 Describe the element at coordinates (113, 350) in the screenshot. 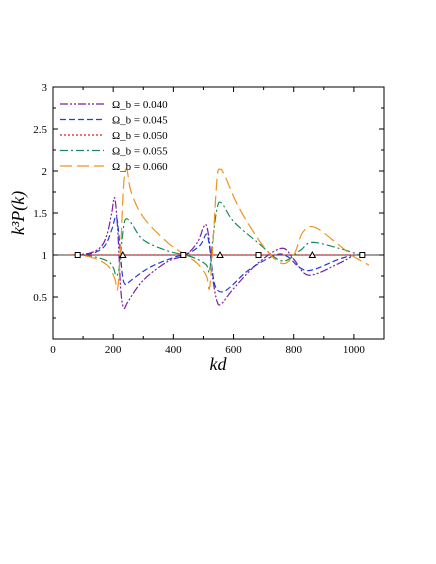

I see `x-tick-label: 200` at that location.